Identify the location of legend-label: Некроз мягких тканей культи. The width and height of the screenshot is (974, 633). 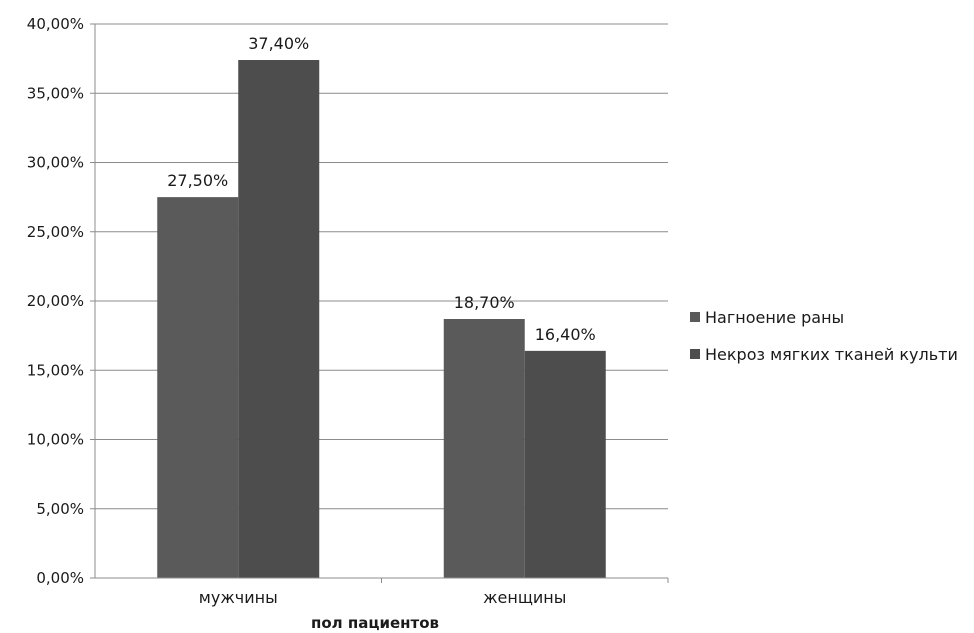
(831, 354).